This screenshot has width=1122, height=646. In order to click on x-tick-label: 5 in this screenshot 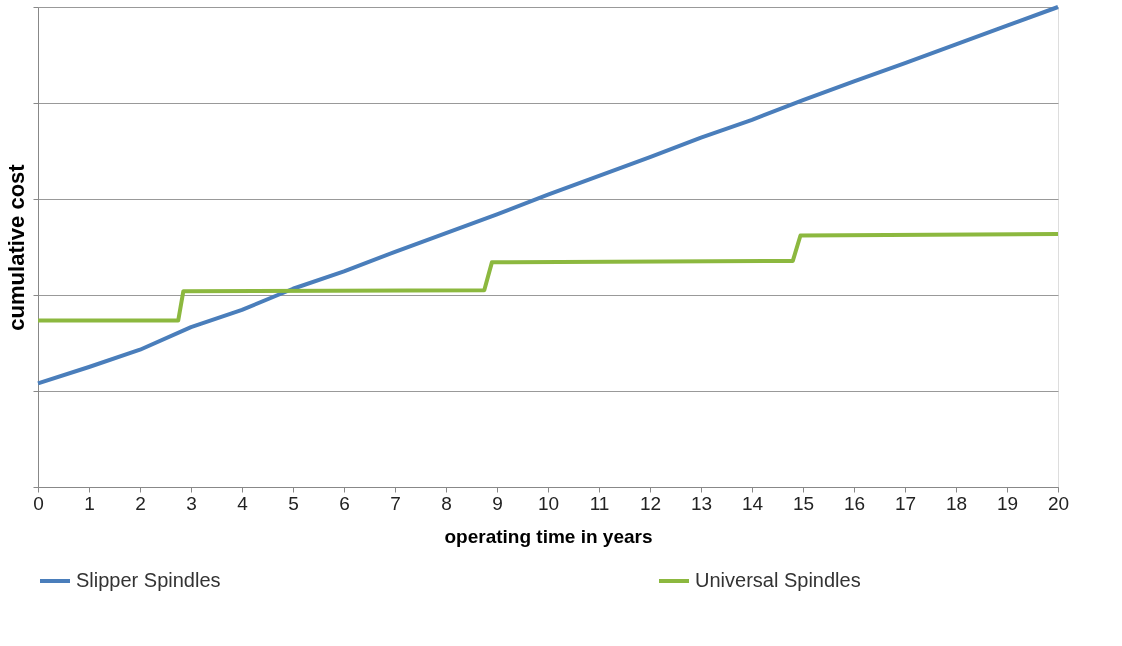, I will do `click(293, 503)`.